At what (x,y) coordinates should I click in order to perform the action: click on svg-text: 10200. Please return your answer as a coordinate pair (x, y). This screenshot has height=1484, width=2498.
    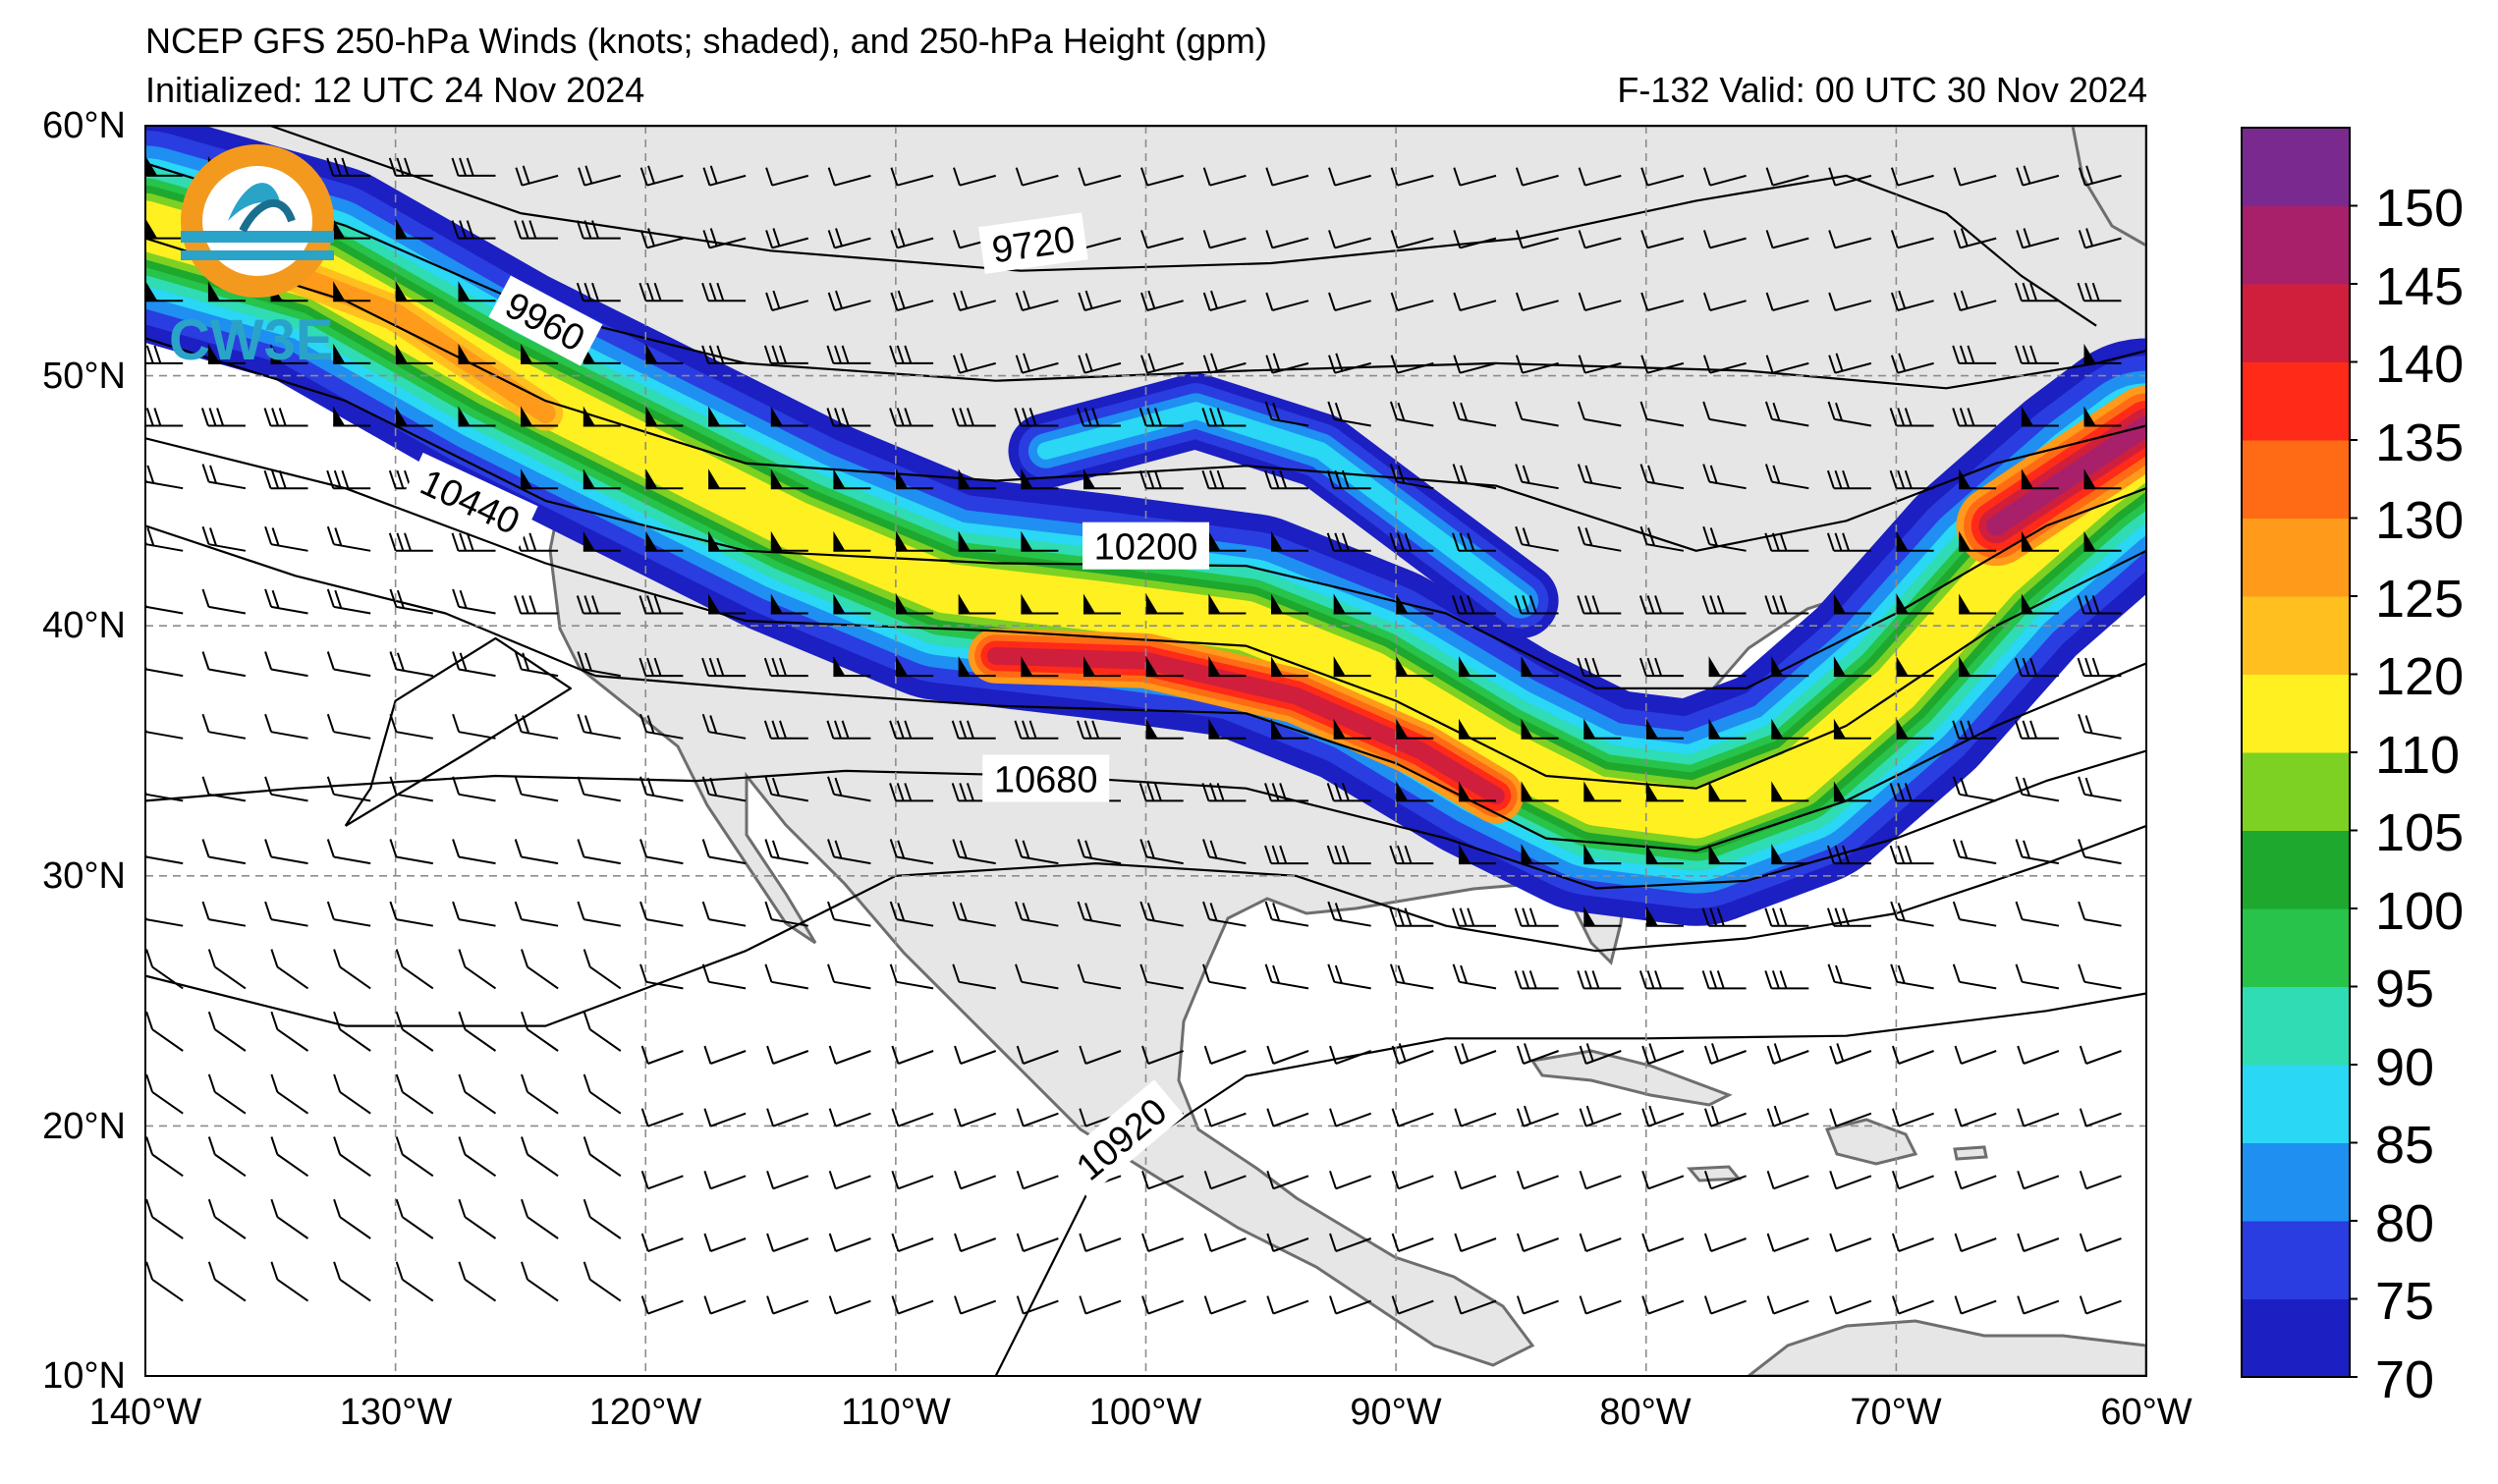
    Looking at the image, I should click on (1146, 548).